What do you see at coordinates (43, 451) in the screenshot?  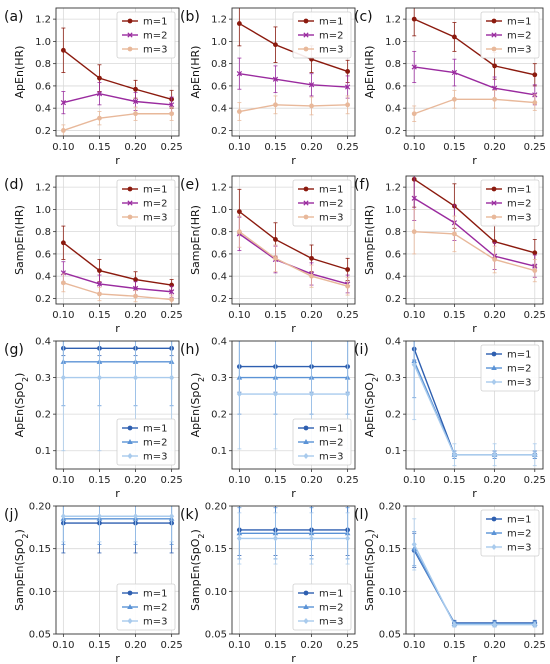 I see `y-tick-label: 0.1` at bounding box center [43, 451].